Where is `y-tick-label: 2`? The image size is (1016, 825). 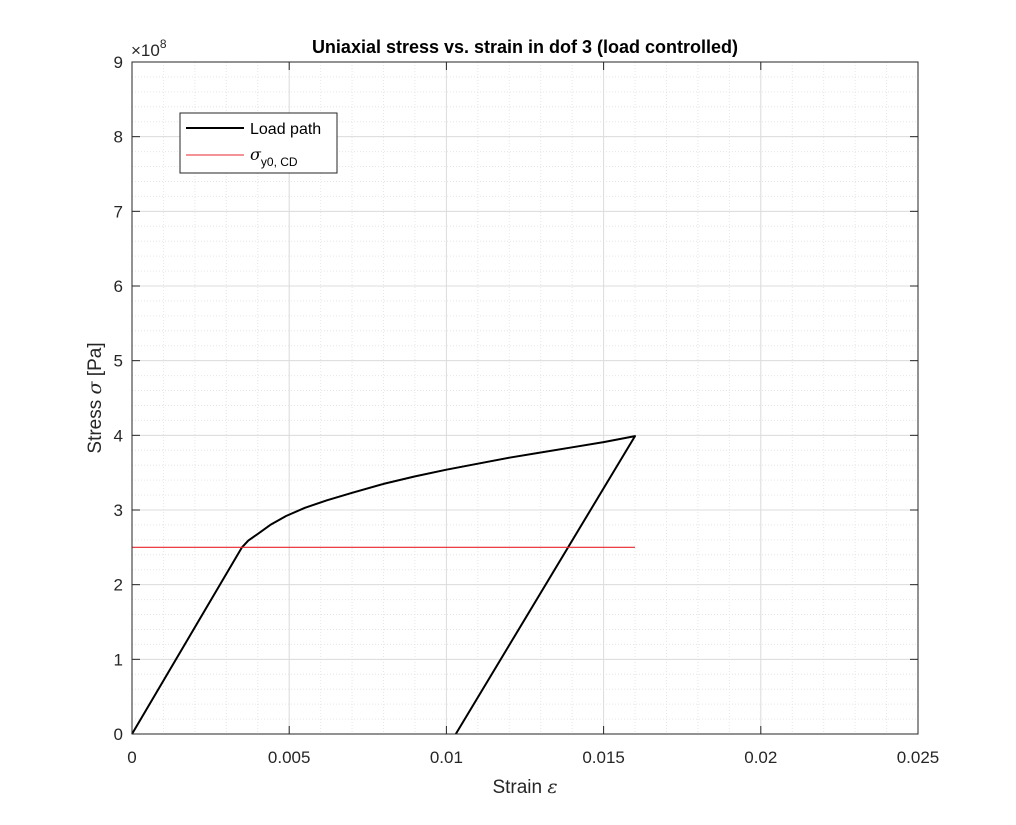
y-tick-label: 2 is located at coordinates (118, 585).